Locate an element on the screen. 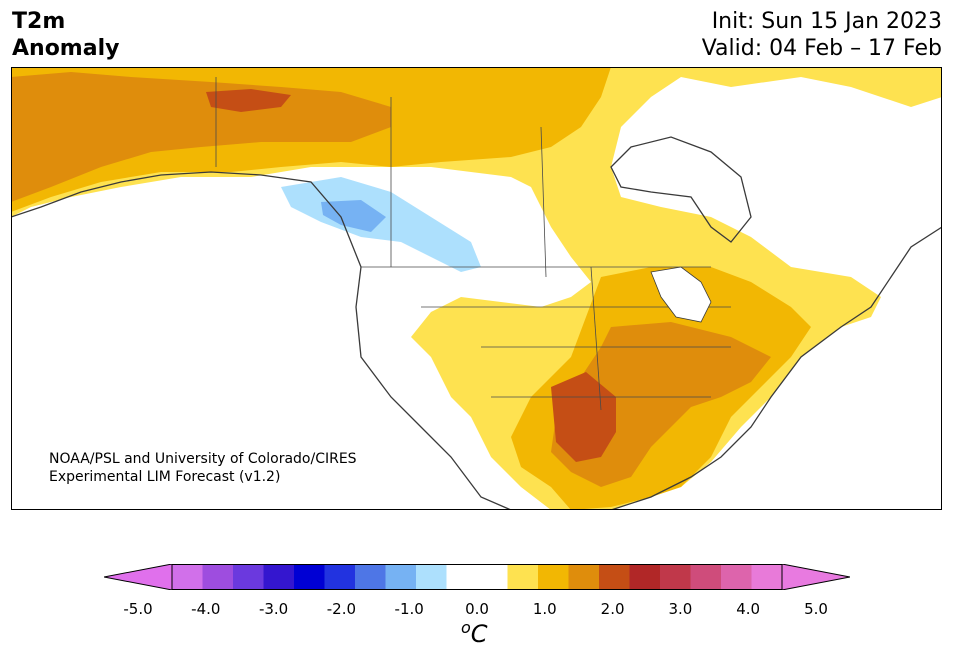  colorbar-over-arrow is located at coordinates (815, 577).